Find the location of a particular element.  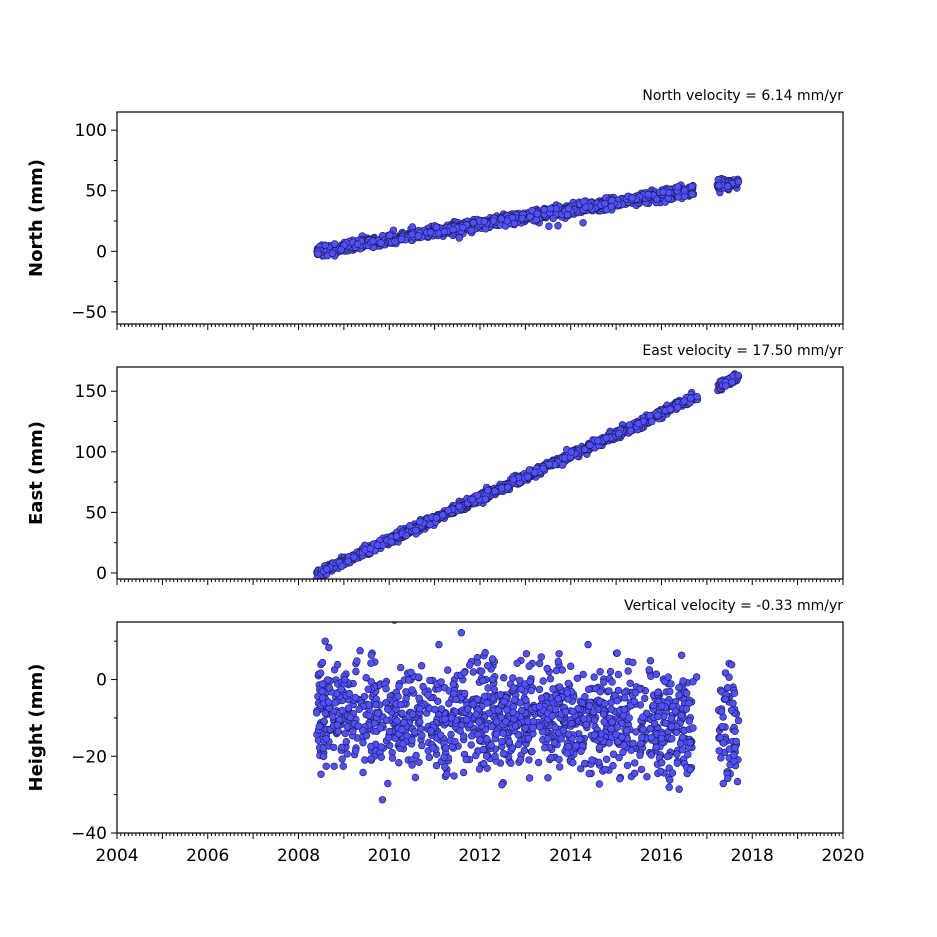

y-tick-label: −20 is located at coordinates (89, 757).